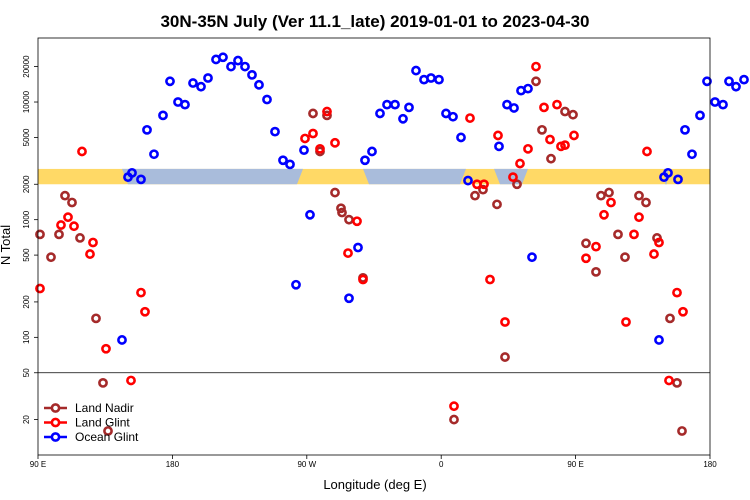  What do you see at coordinates (55, 437) in the screenshot?
I see `legend-marker-ocean-glint` at bounding box center [55, 437].